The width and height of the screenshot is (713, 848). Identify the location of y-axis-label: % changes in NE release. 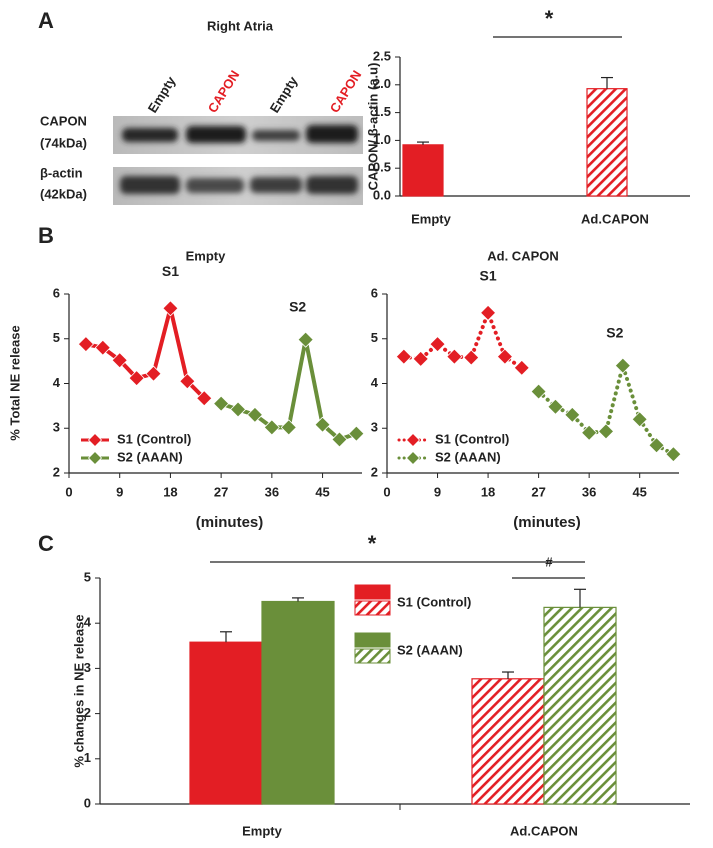
(78, 690).